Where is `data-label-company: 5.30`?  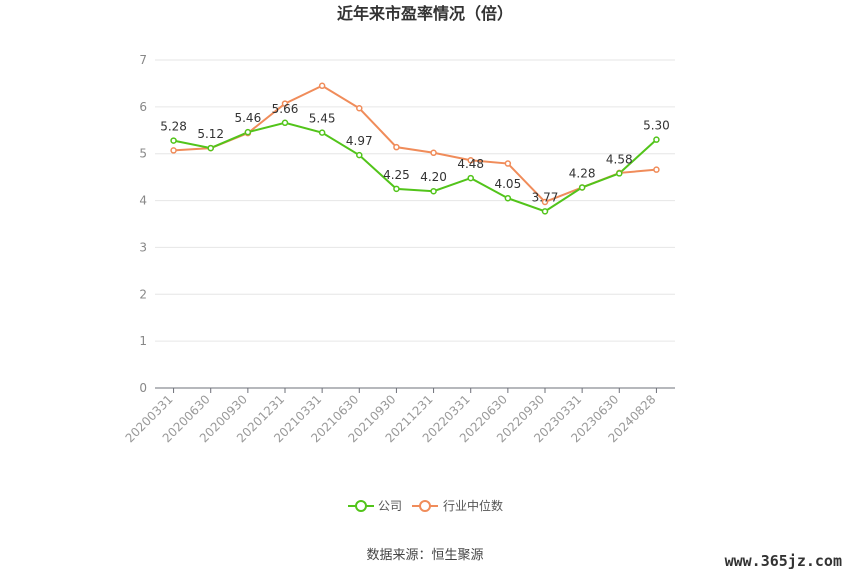 data-label-company: 5.30 is located at coordinates (656, 126).